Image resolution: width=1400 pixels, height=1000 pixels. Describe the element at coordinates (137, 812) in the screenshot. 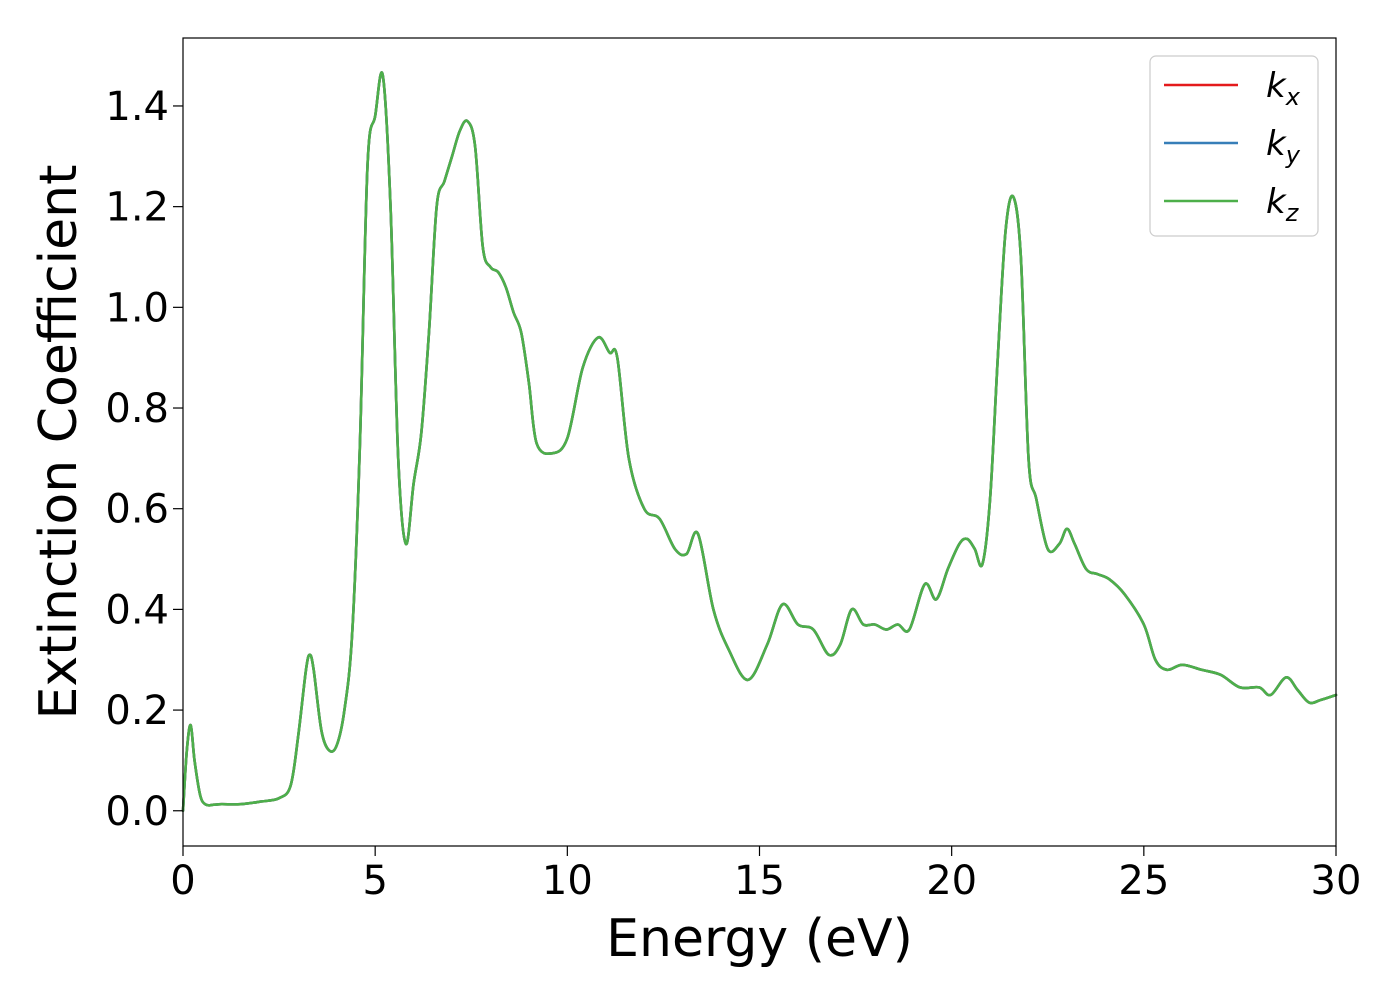

I see `y-tick-label: 0.0` at that location.